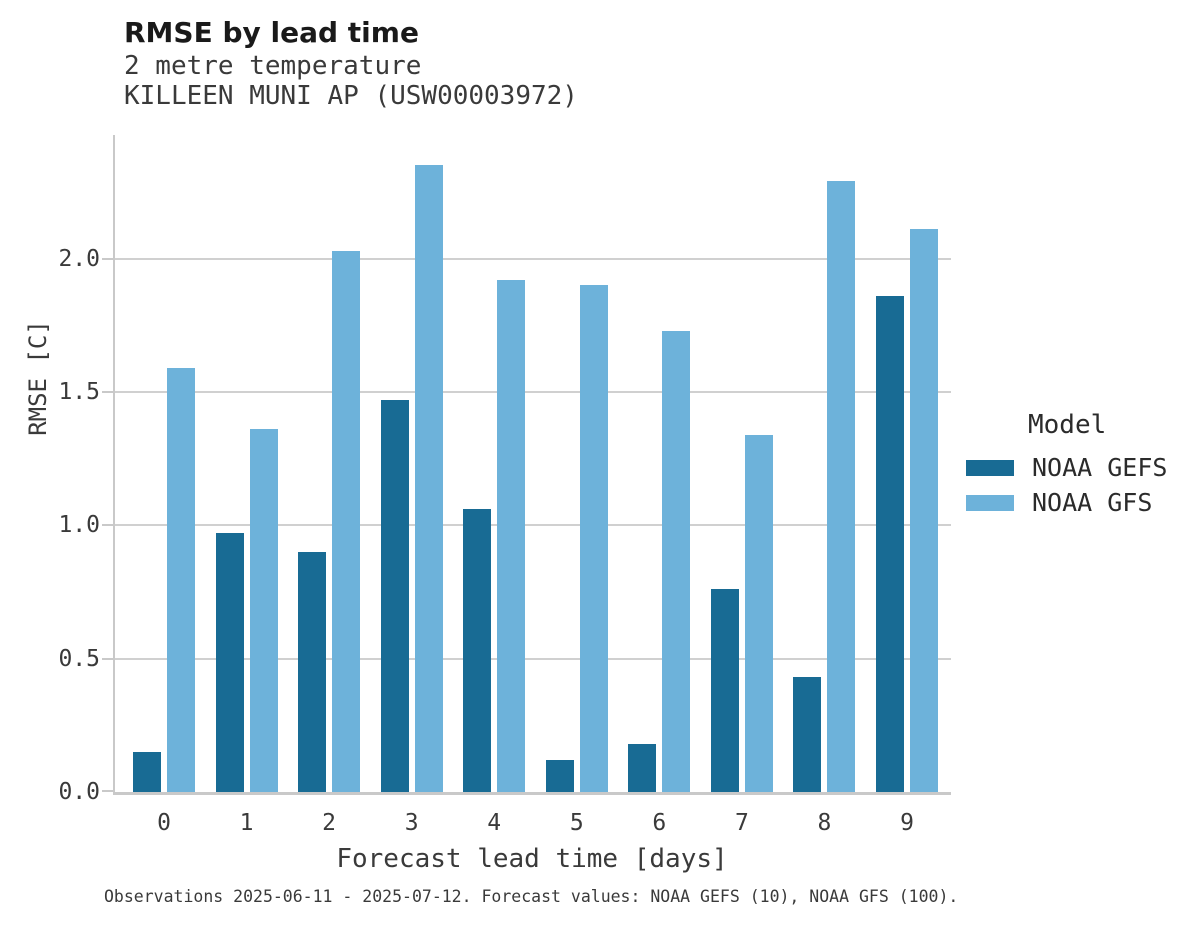 The image size is (1188, 928). Describe the element at coordinates (79, 792) in the screenshot. I see `y-tick-label: 0.0` at that location.